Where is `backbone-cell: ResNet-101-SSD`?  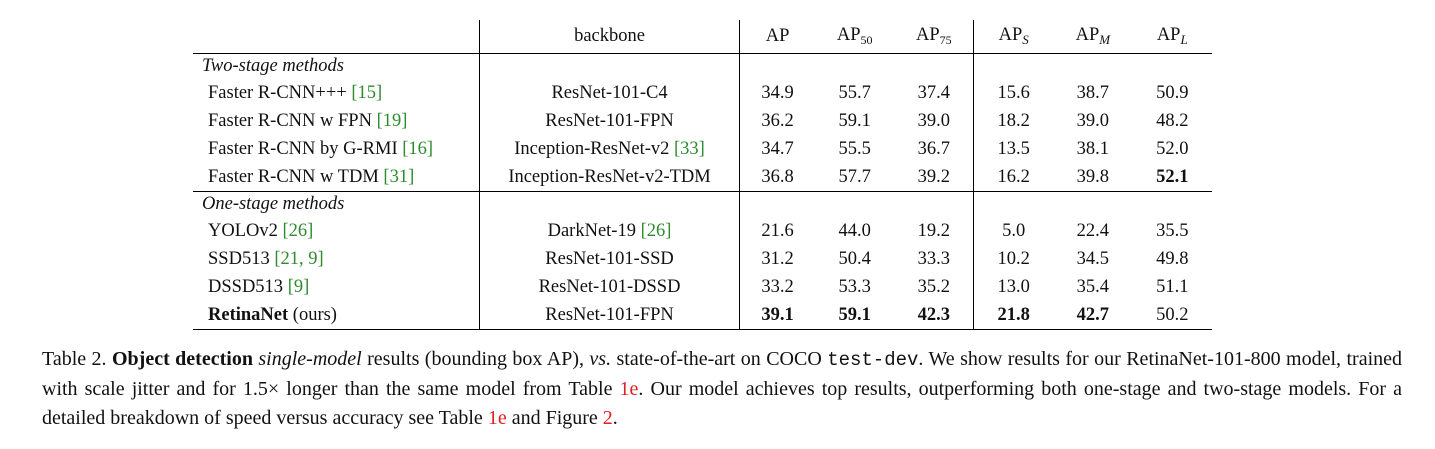
backbone-cell: ResNet-101-SSD is located at coordinates (609, 259).